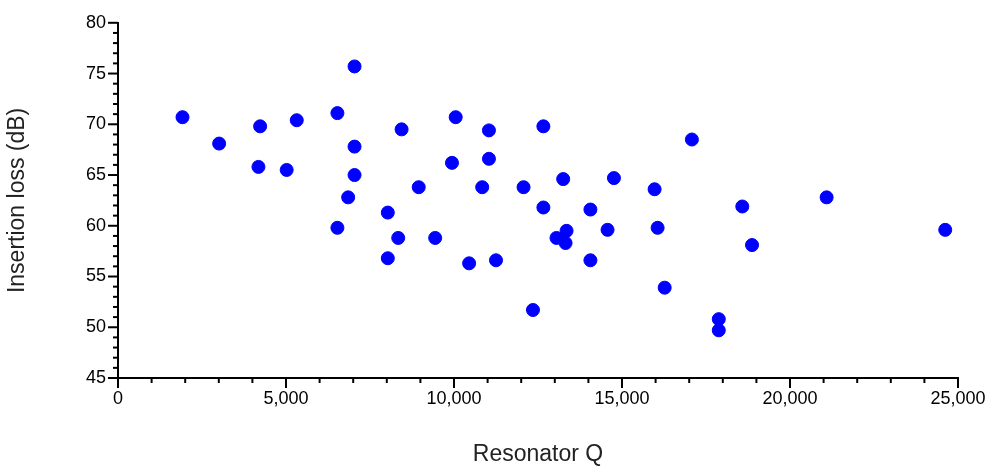  I want to click on y-tick-label: 80, so click(95, 21).